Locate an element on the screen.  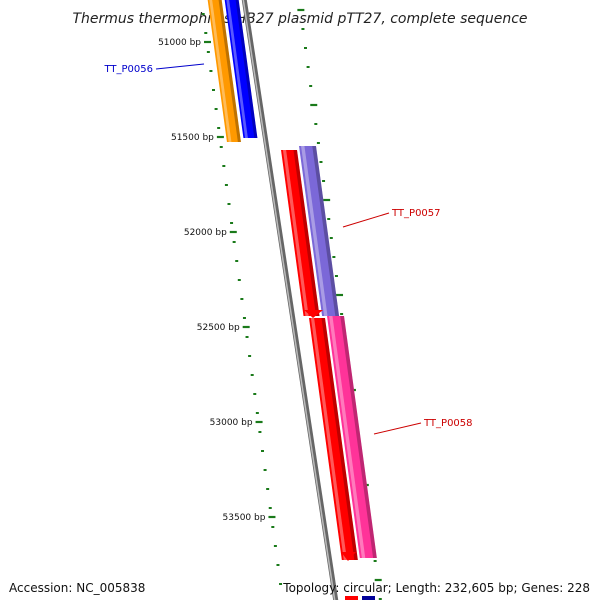
gene-purple-shade is located at coordinates (326, 231).